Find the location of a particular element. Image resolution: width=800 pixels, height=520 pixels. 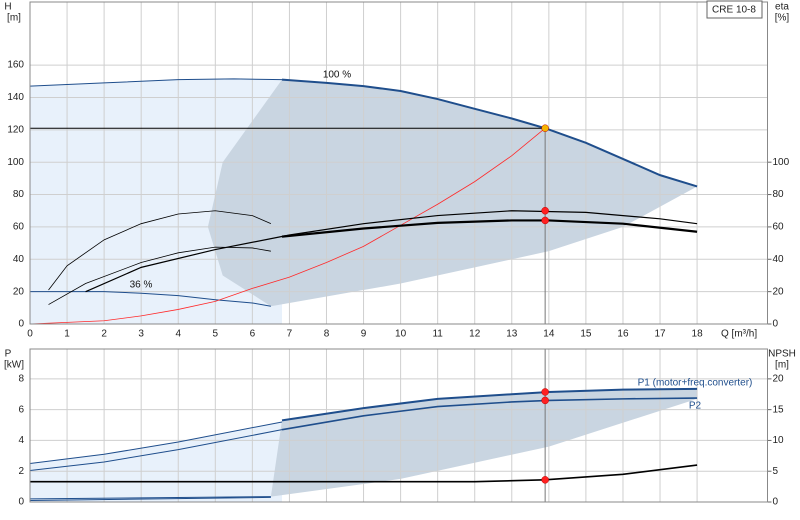

curve-label: 100 % is located at coordinates (337, 75).